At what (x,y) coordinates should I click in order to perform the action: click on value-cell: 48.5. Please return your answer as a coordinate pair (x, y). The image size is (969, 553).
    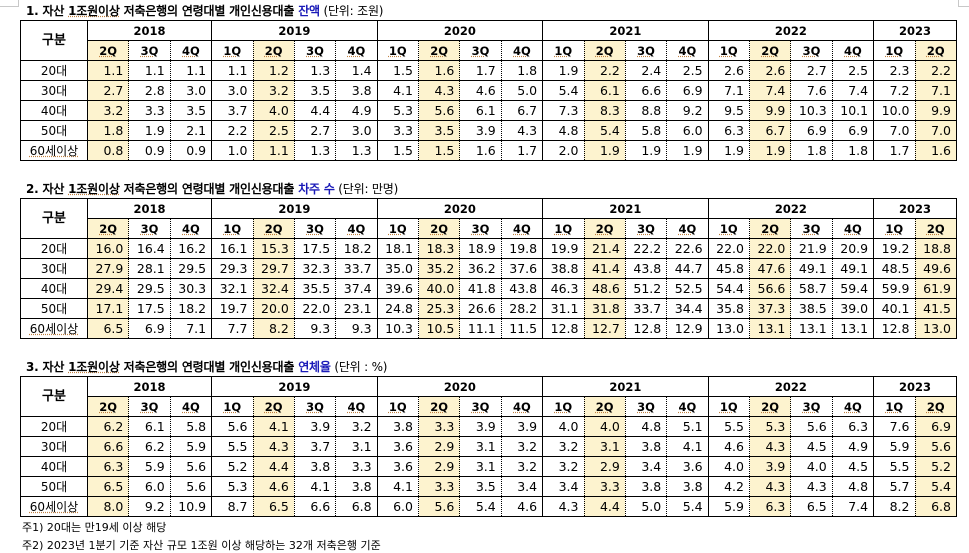
    Looking at the image, I should click on (894, 268).